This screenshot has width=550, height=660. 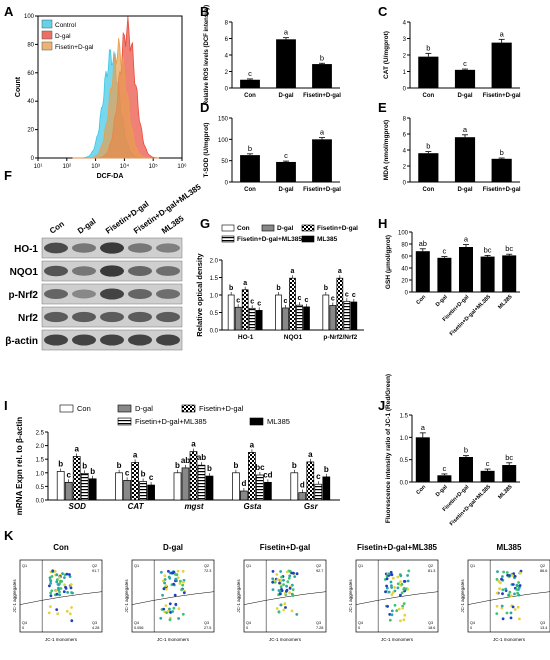 I want to click on quadrant-value: 27.5, so click(x=207, y=628).